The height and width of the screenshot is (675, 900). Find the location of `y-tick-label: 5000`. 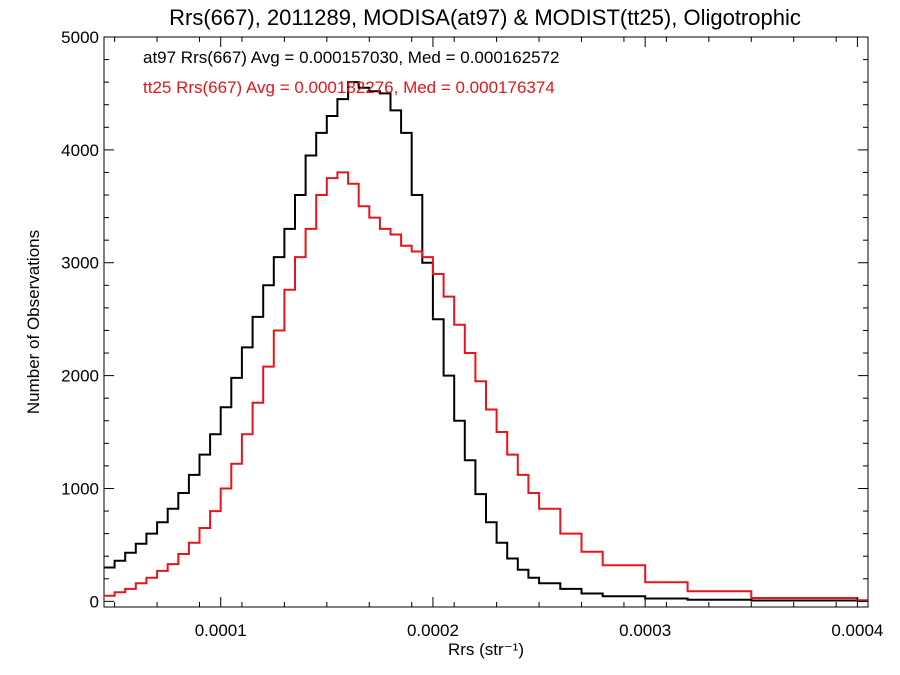

y-tick-label: 5000 is located at coordinates (80, 37).